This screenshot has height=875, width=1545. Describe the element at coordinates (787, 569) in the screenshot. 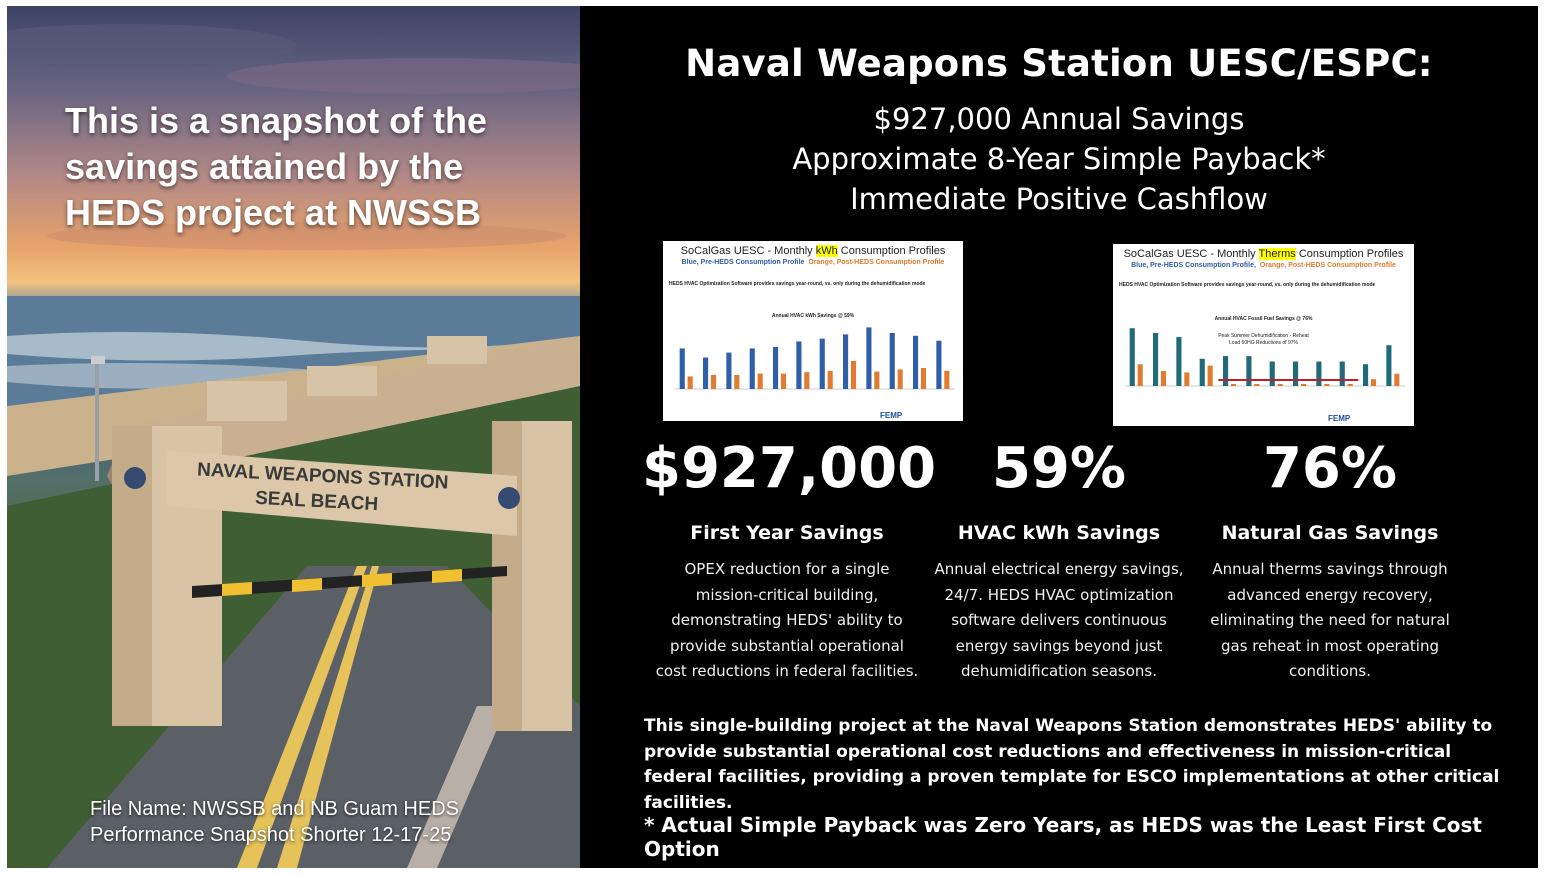

I see `description-line: OPEX reduction for a single` at that location.